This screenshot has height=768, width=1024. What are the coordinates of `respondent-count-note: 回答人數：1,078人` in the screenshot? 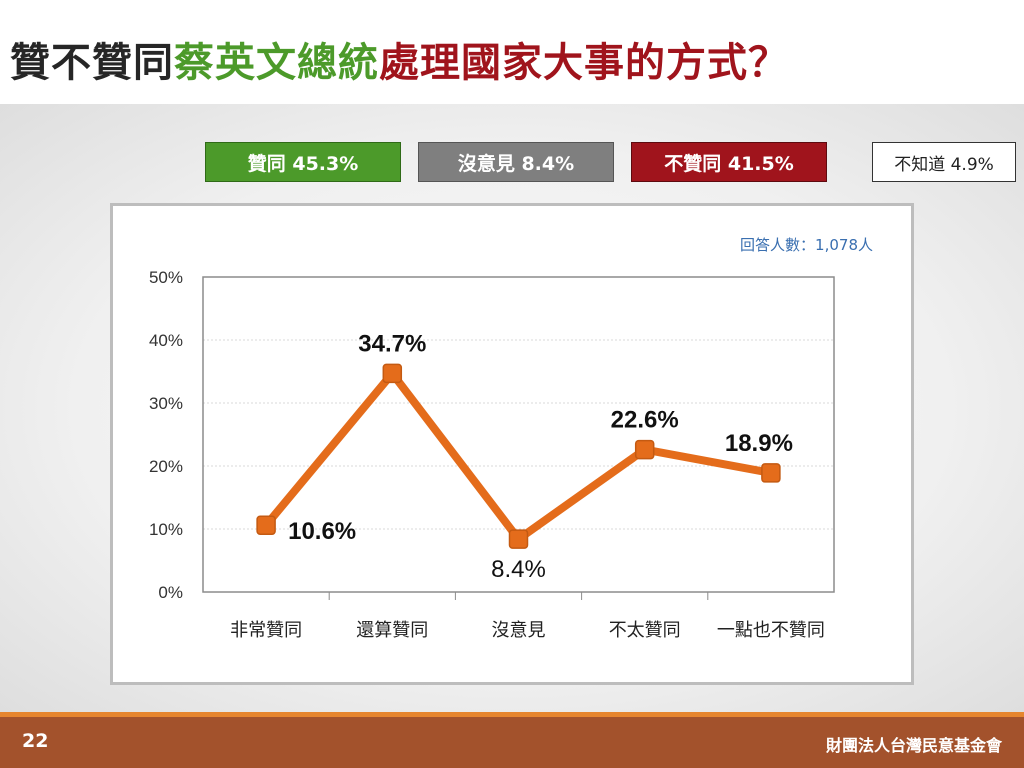 It's located at (806, 245).